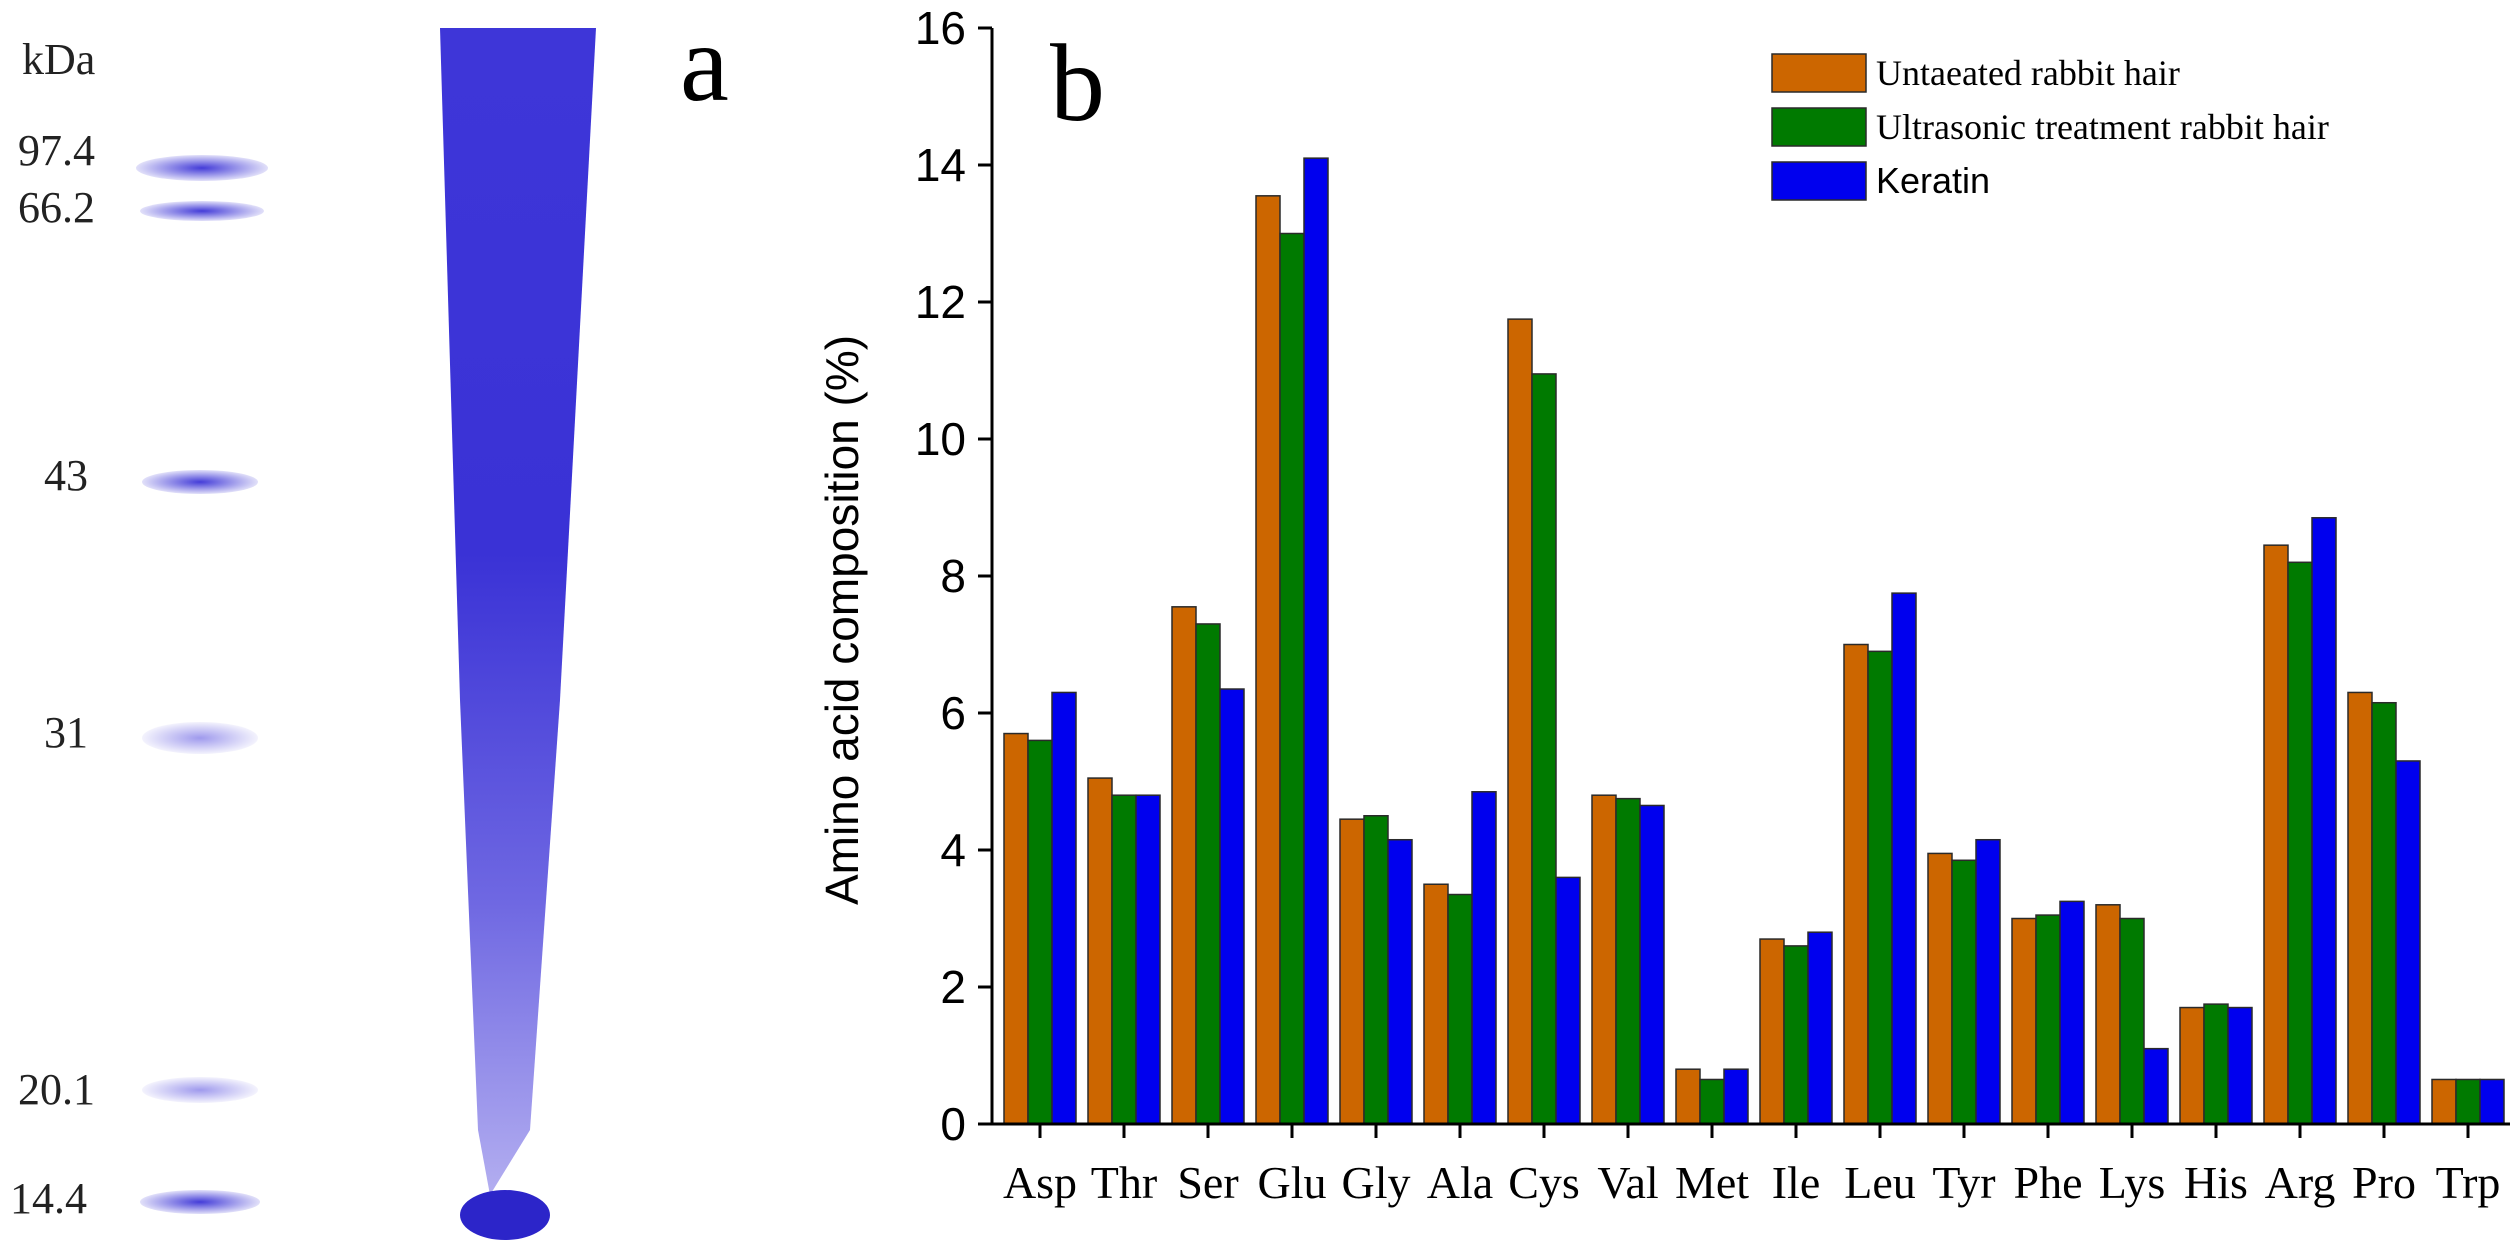 This screenshot has width=2512, height=1248. What do you see at coordinates (2468, 1182) in the screenshot?
I see `x-tick-label-trp: Trp` at bounding box center [2468, 1182].